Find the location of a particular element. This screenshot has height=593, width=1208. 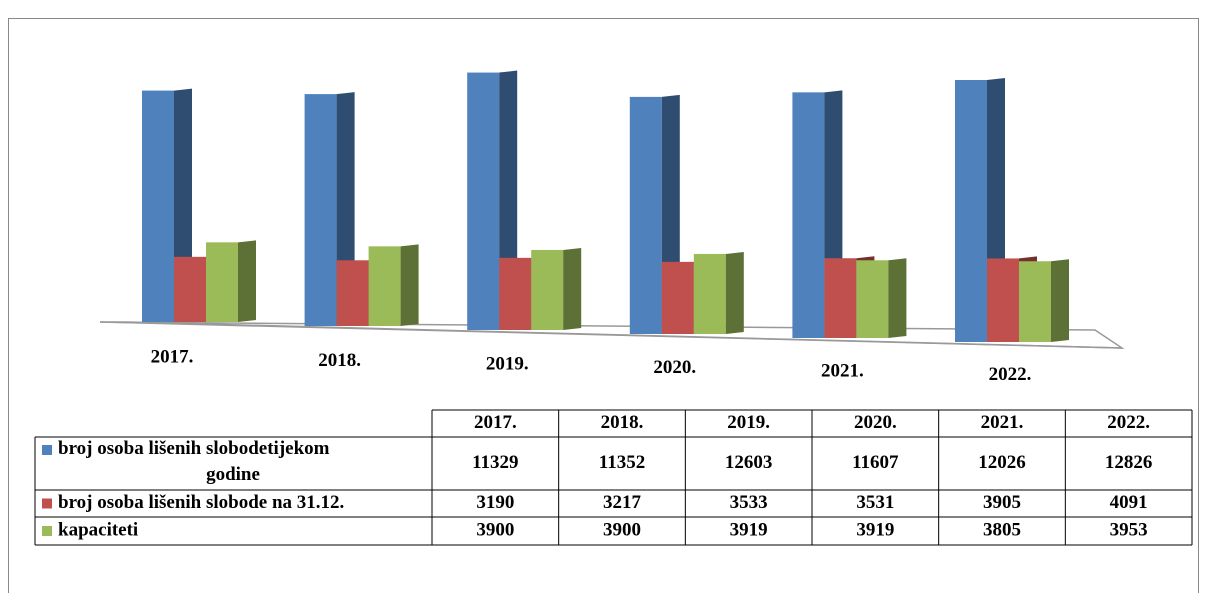

table-value: 11607 is located at coordinates (875, 462).